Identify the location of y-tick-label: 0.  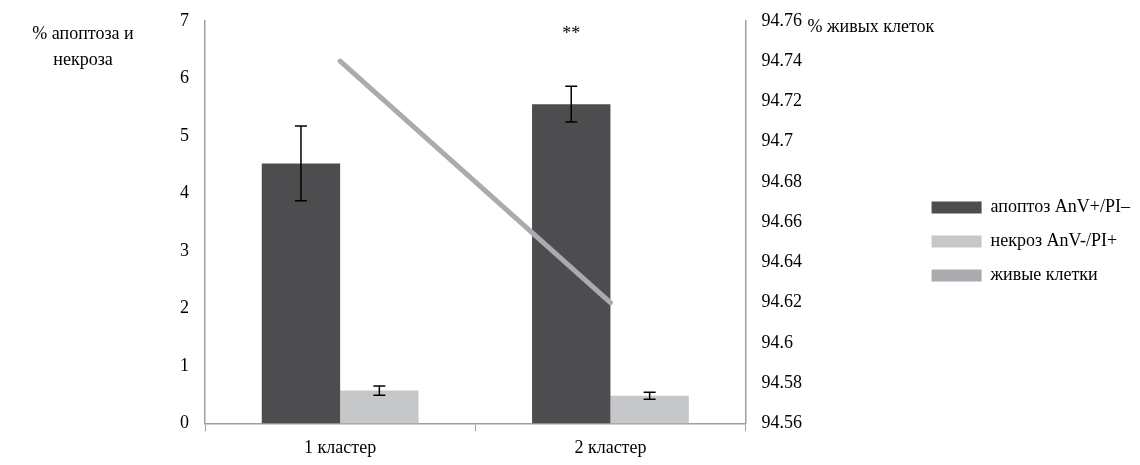
(184, 422).